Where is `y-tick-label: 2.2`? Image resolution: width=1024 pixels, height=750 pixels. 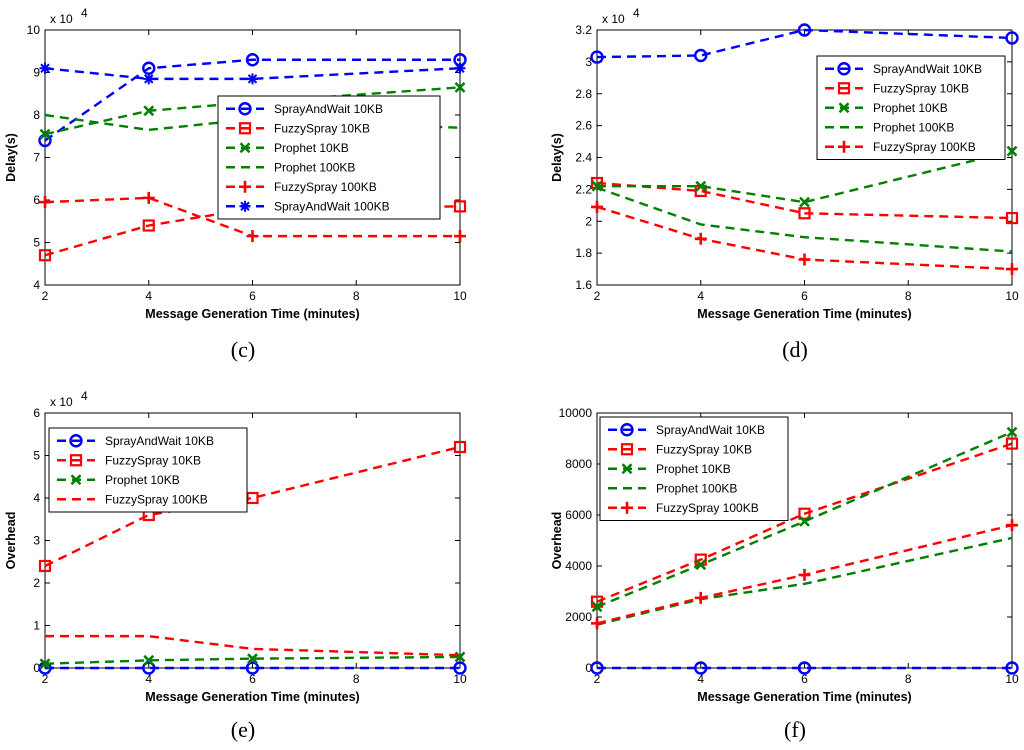
y-tick-label: 2.2 is located at coordinates (583, 189).